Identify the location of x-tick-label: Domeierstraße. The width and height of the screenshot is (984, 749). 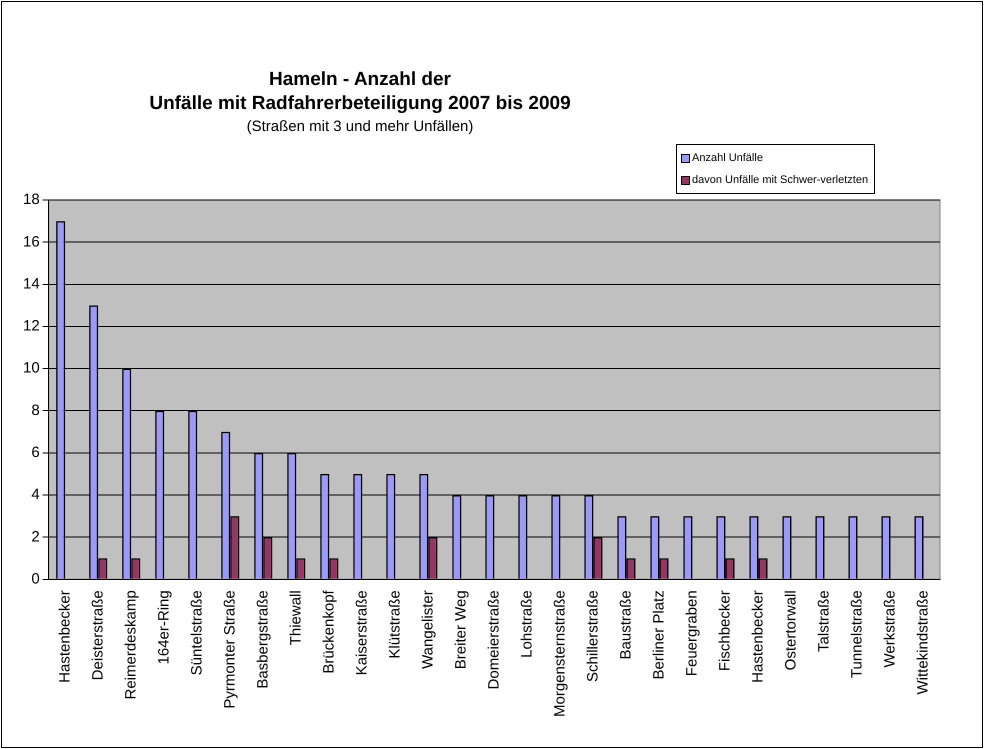
(493, 640).